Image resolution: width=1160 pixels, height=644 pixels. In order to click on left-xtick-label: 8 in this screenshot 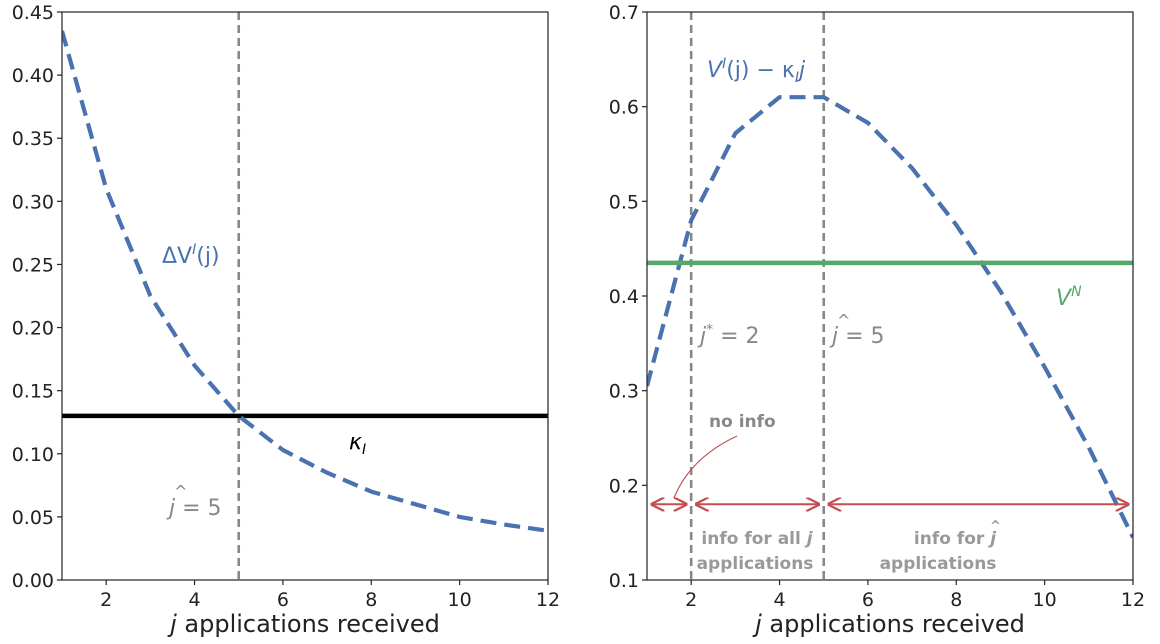, I will do `click(371, 600)`.